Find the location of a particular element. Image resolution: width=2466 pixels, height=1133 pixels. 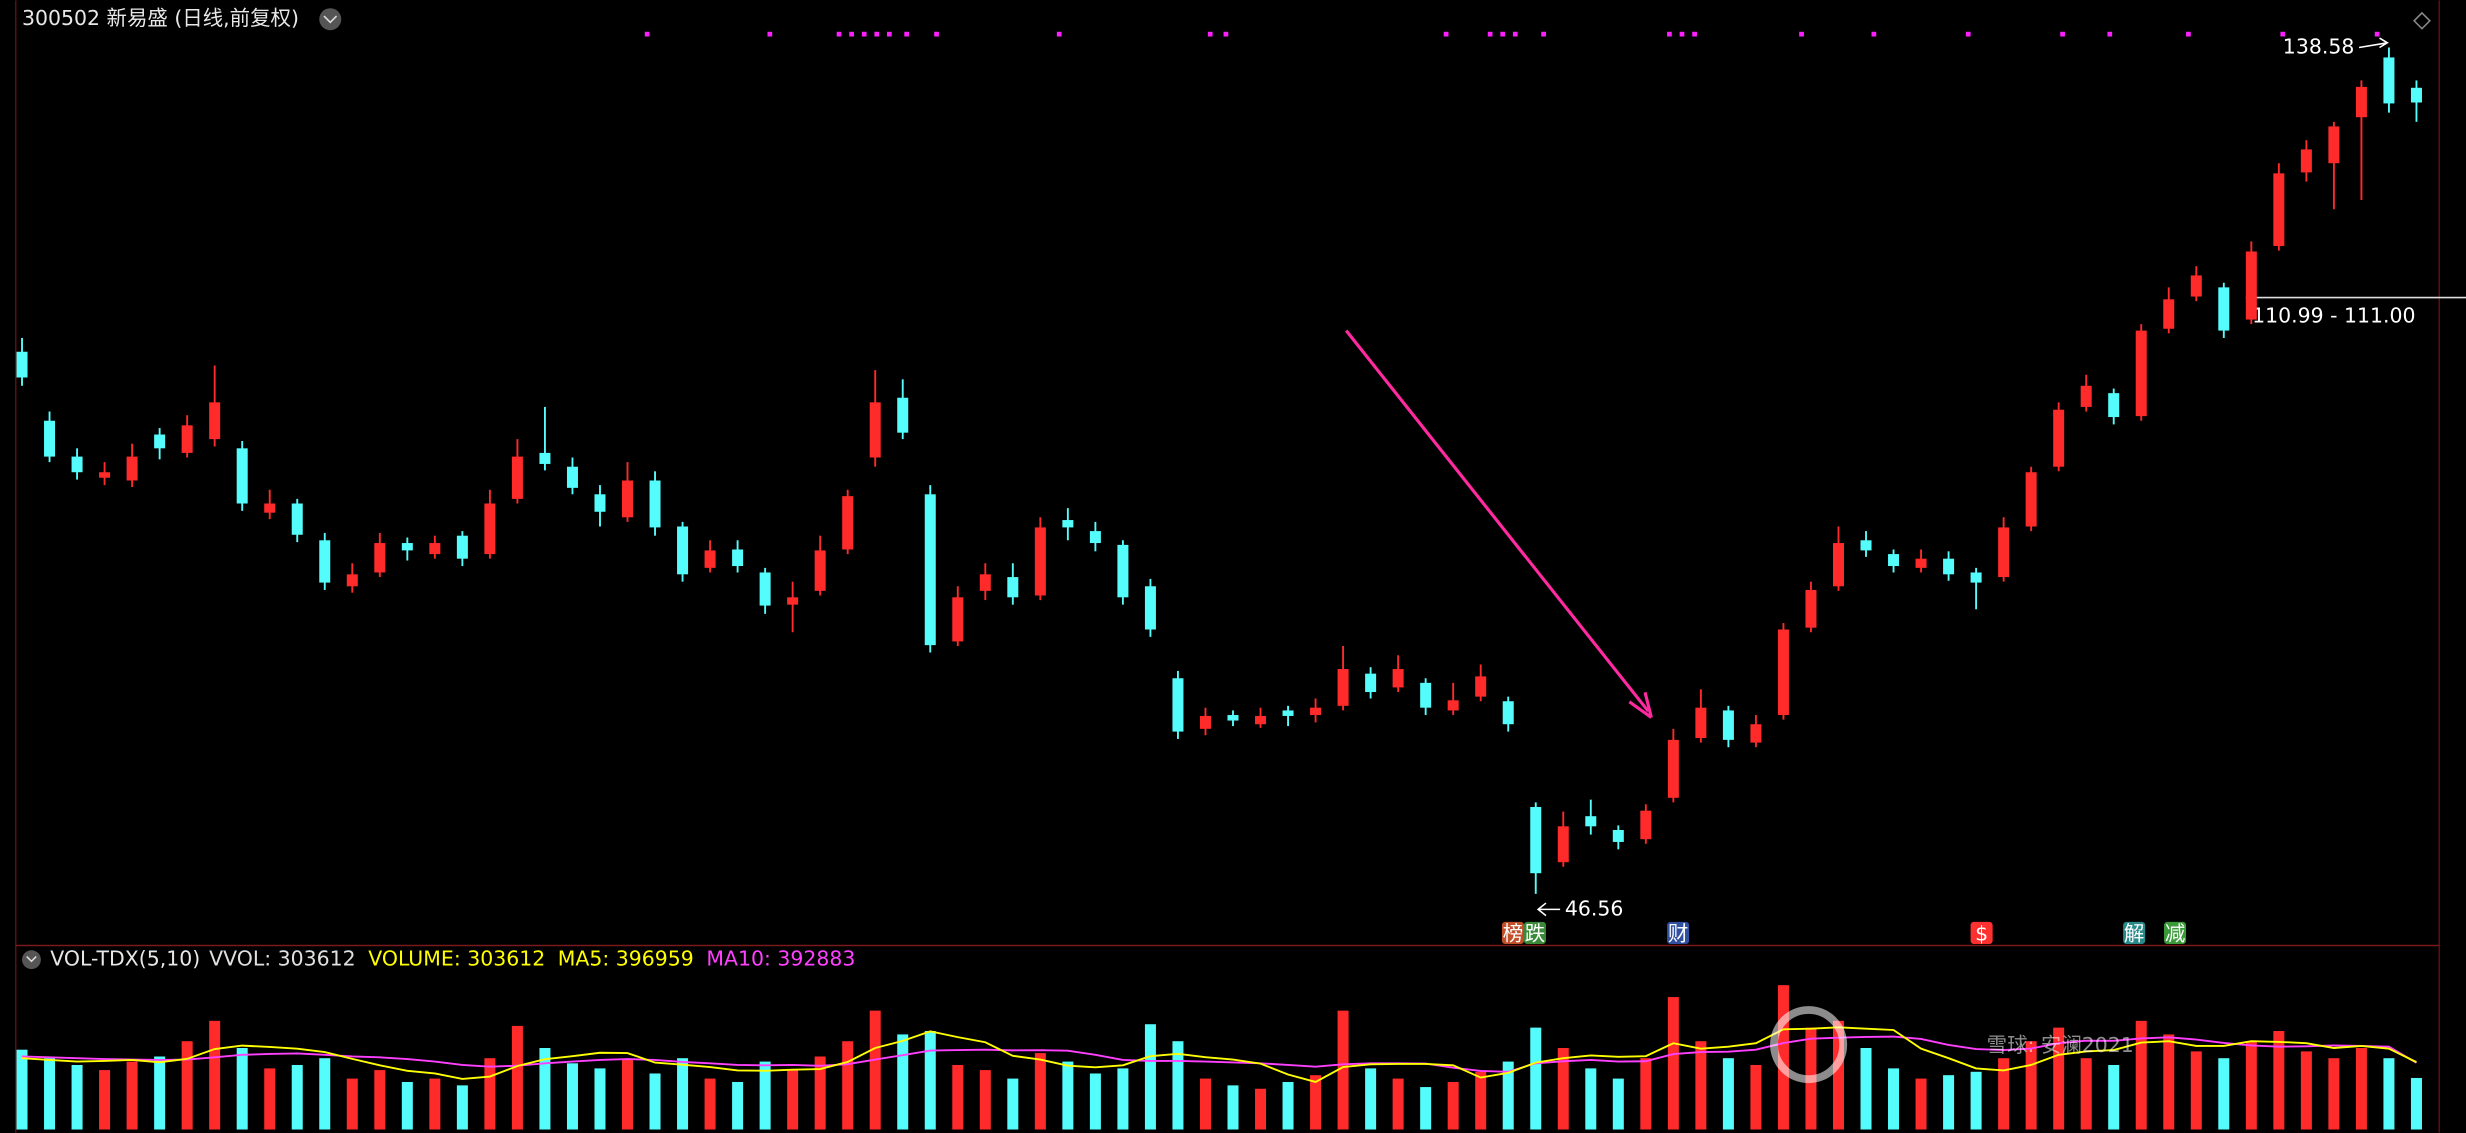

badge: $ is located at coordinates (1981, 934).